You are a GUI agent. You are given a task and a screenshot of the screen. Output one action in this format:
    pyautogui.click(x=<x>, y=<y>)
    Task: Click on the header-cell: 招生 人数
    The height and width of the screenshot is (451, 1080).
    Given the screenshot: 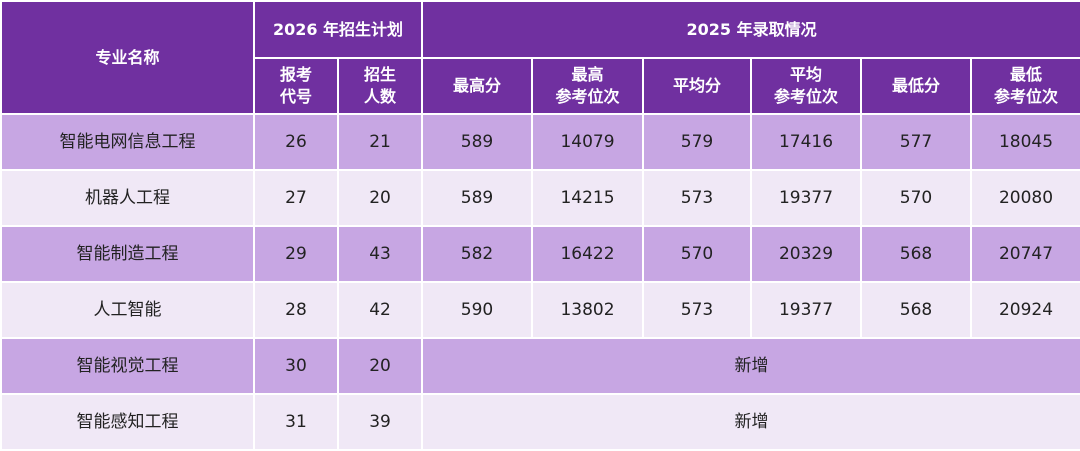 What is the action you would take?
    pyautogui.click(x=380, y=86)
    